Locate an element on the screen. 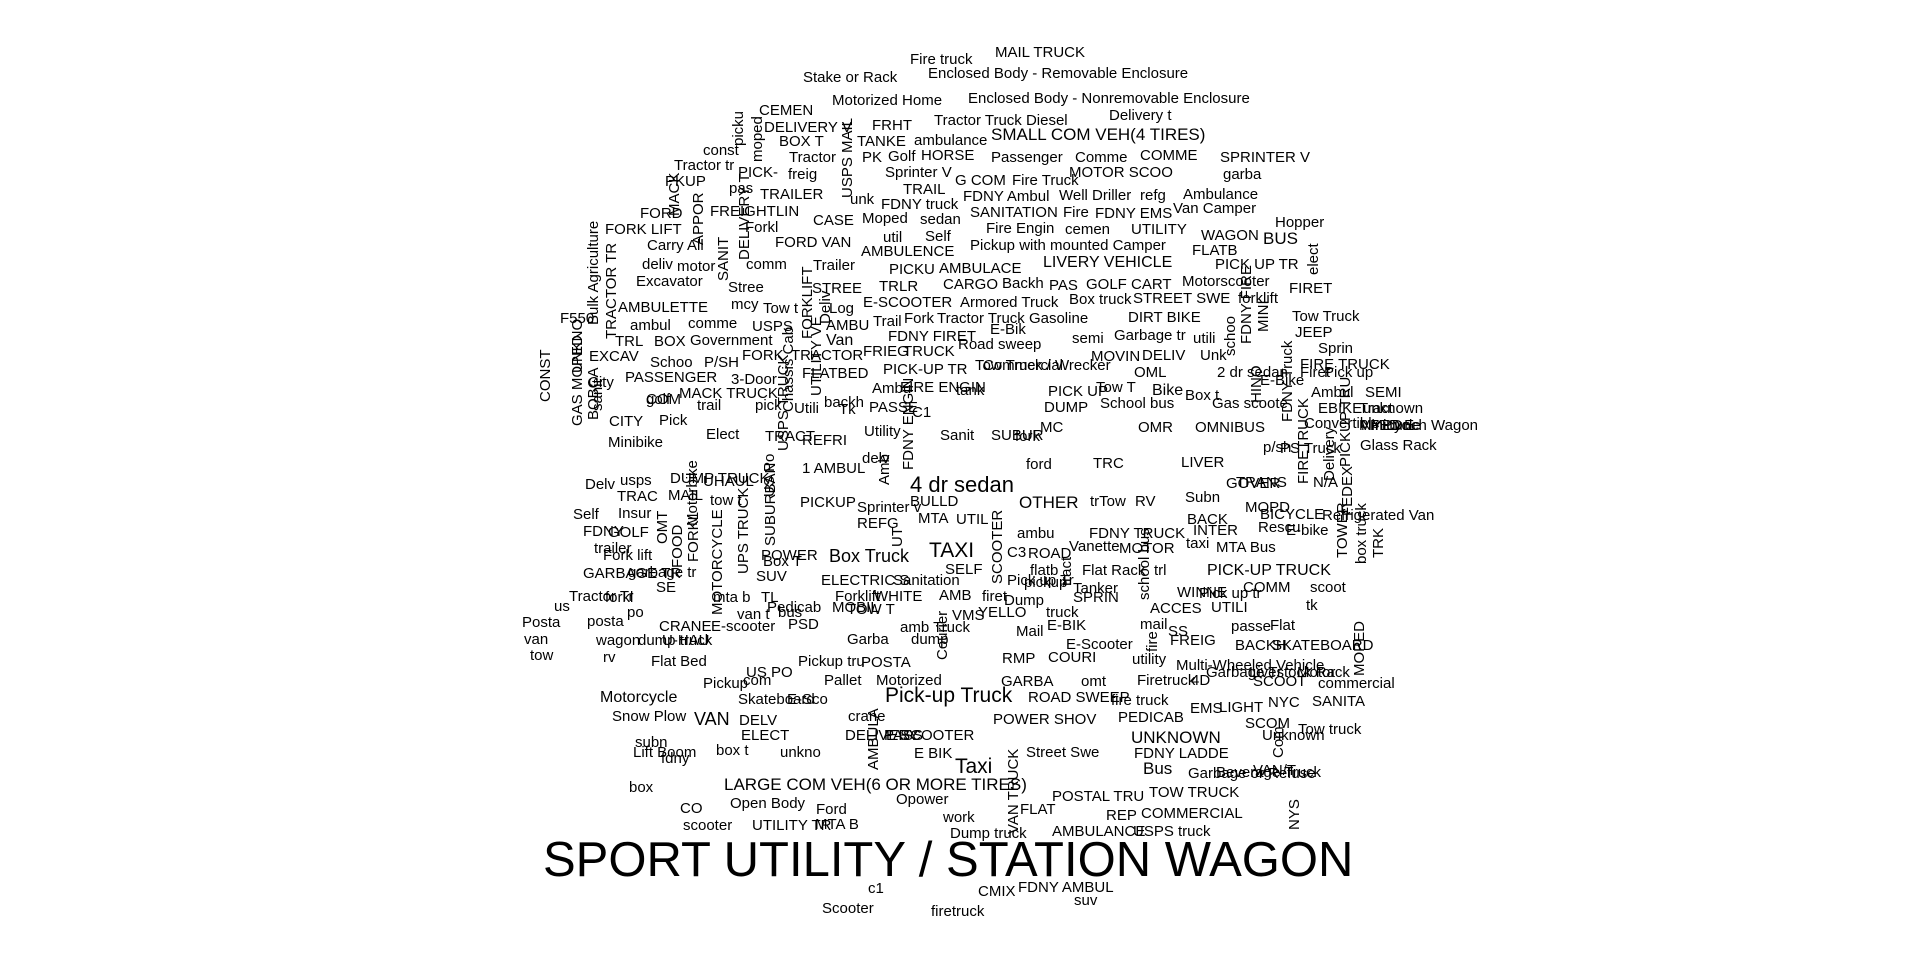  word: FDNY is located at coordinates (603, 531).